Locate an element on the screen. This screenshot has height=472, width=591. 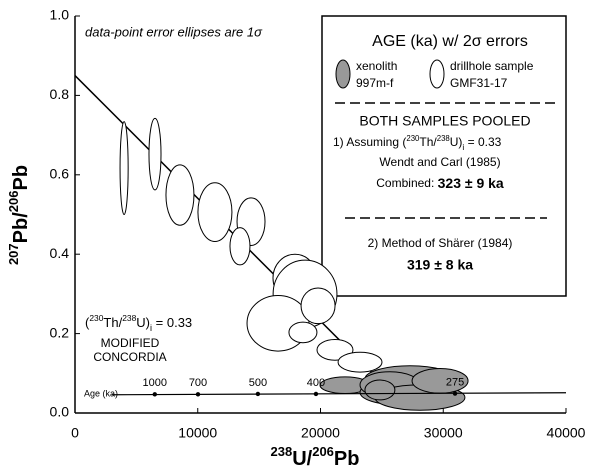
legend-value: 323 ± 9 ka is located at coordinates (471, 183).